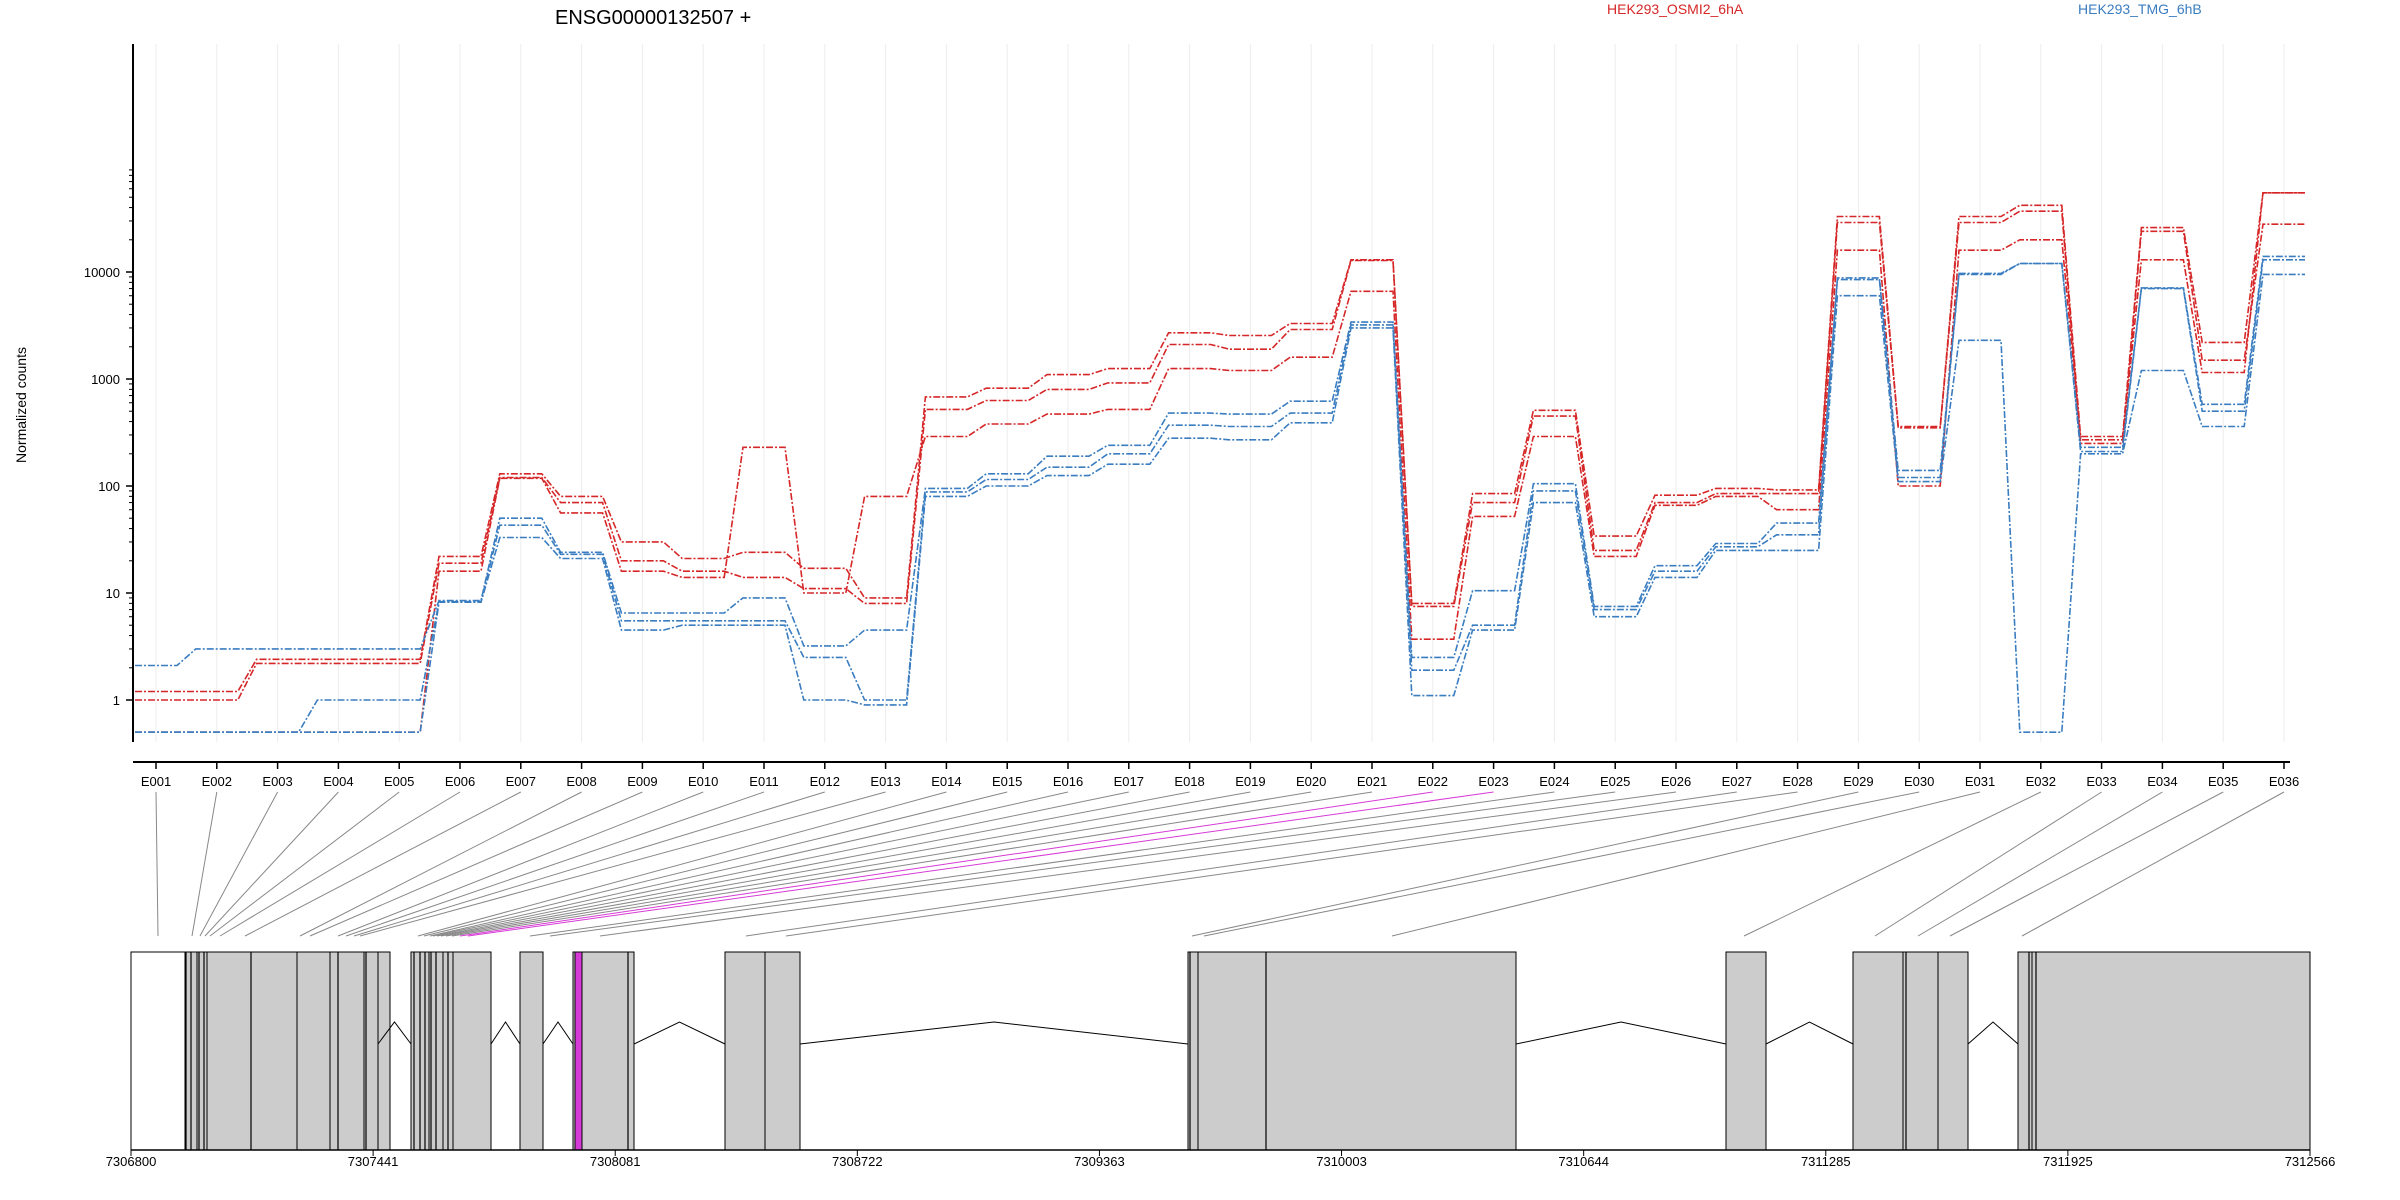 The width and height of the screenshot is (2400, 1200). I want to click on y-tick-label: 10000, so click(102, 272).